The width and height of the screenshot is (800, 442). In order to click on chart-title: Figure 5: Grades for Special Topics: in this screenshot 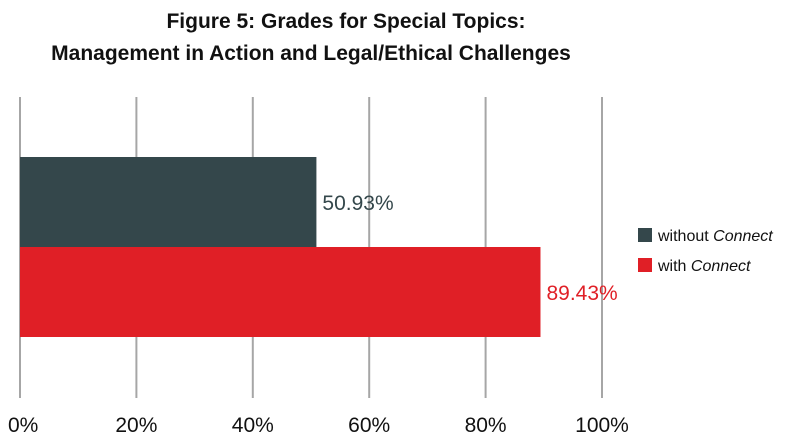, I will do `click(345, 21)`.